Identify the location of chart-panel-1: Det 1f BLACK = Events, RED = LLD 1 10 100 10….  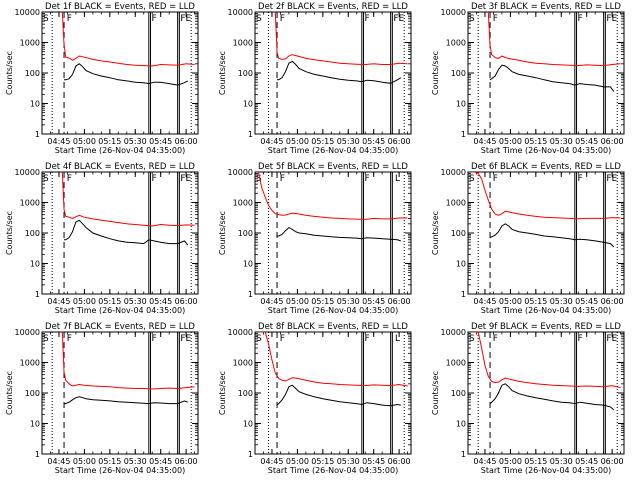
(102, 78).